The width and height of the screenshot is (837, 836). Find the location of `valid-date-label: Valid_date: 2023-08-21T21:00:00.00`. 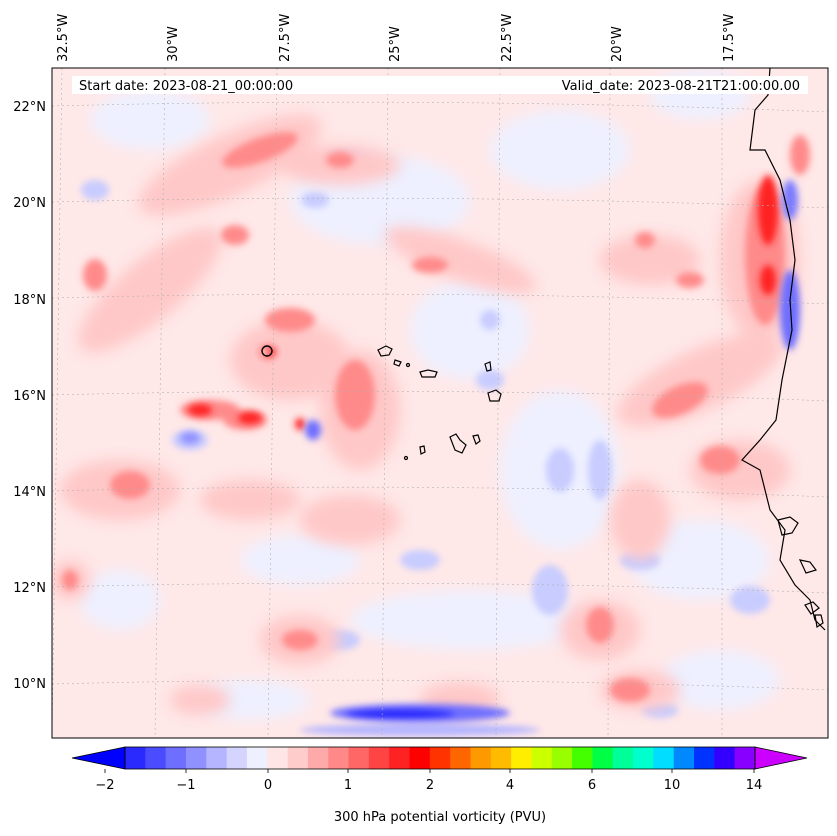

valid-date-label: Valid_date: 2023-08-21T21:00:00.00 is located at coordinates (681, 86).